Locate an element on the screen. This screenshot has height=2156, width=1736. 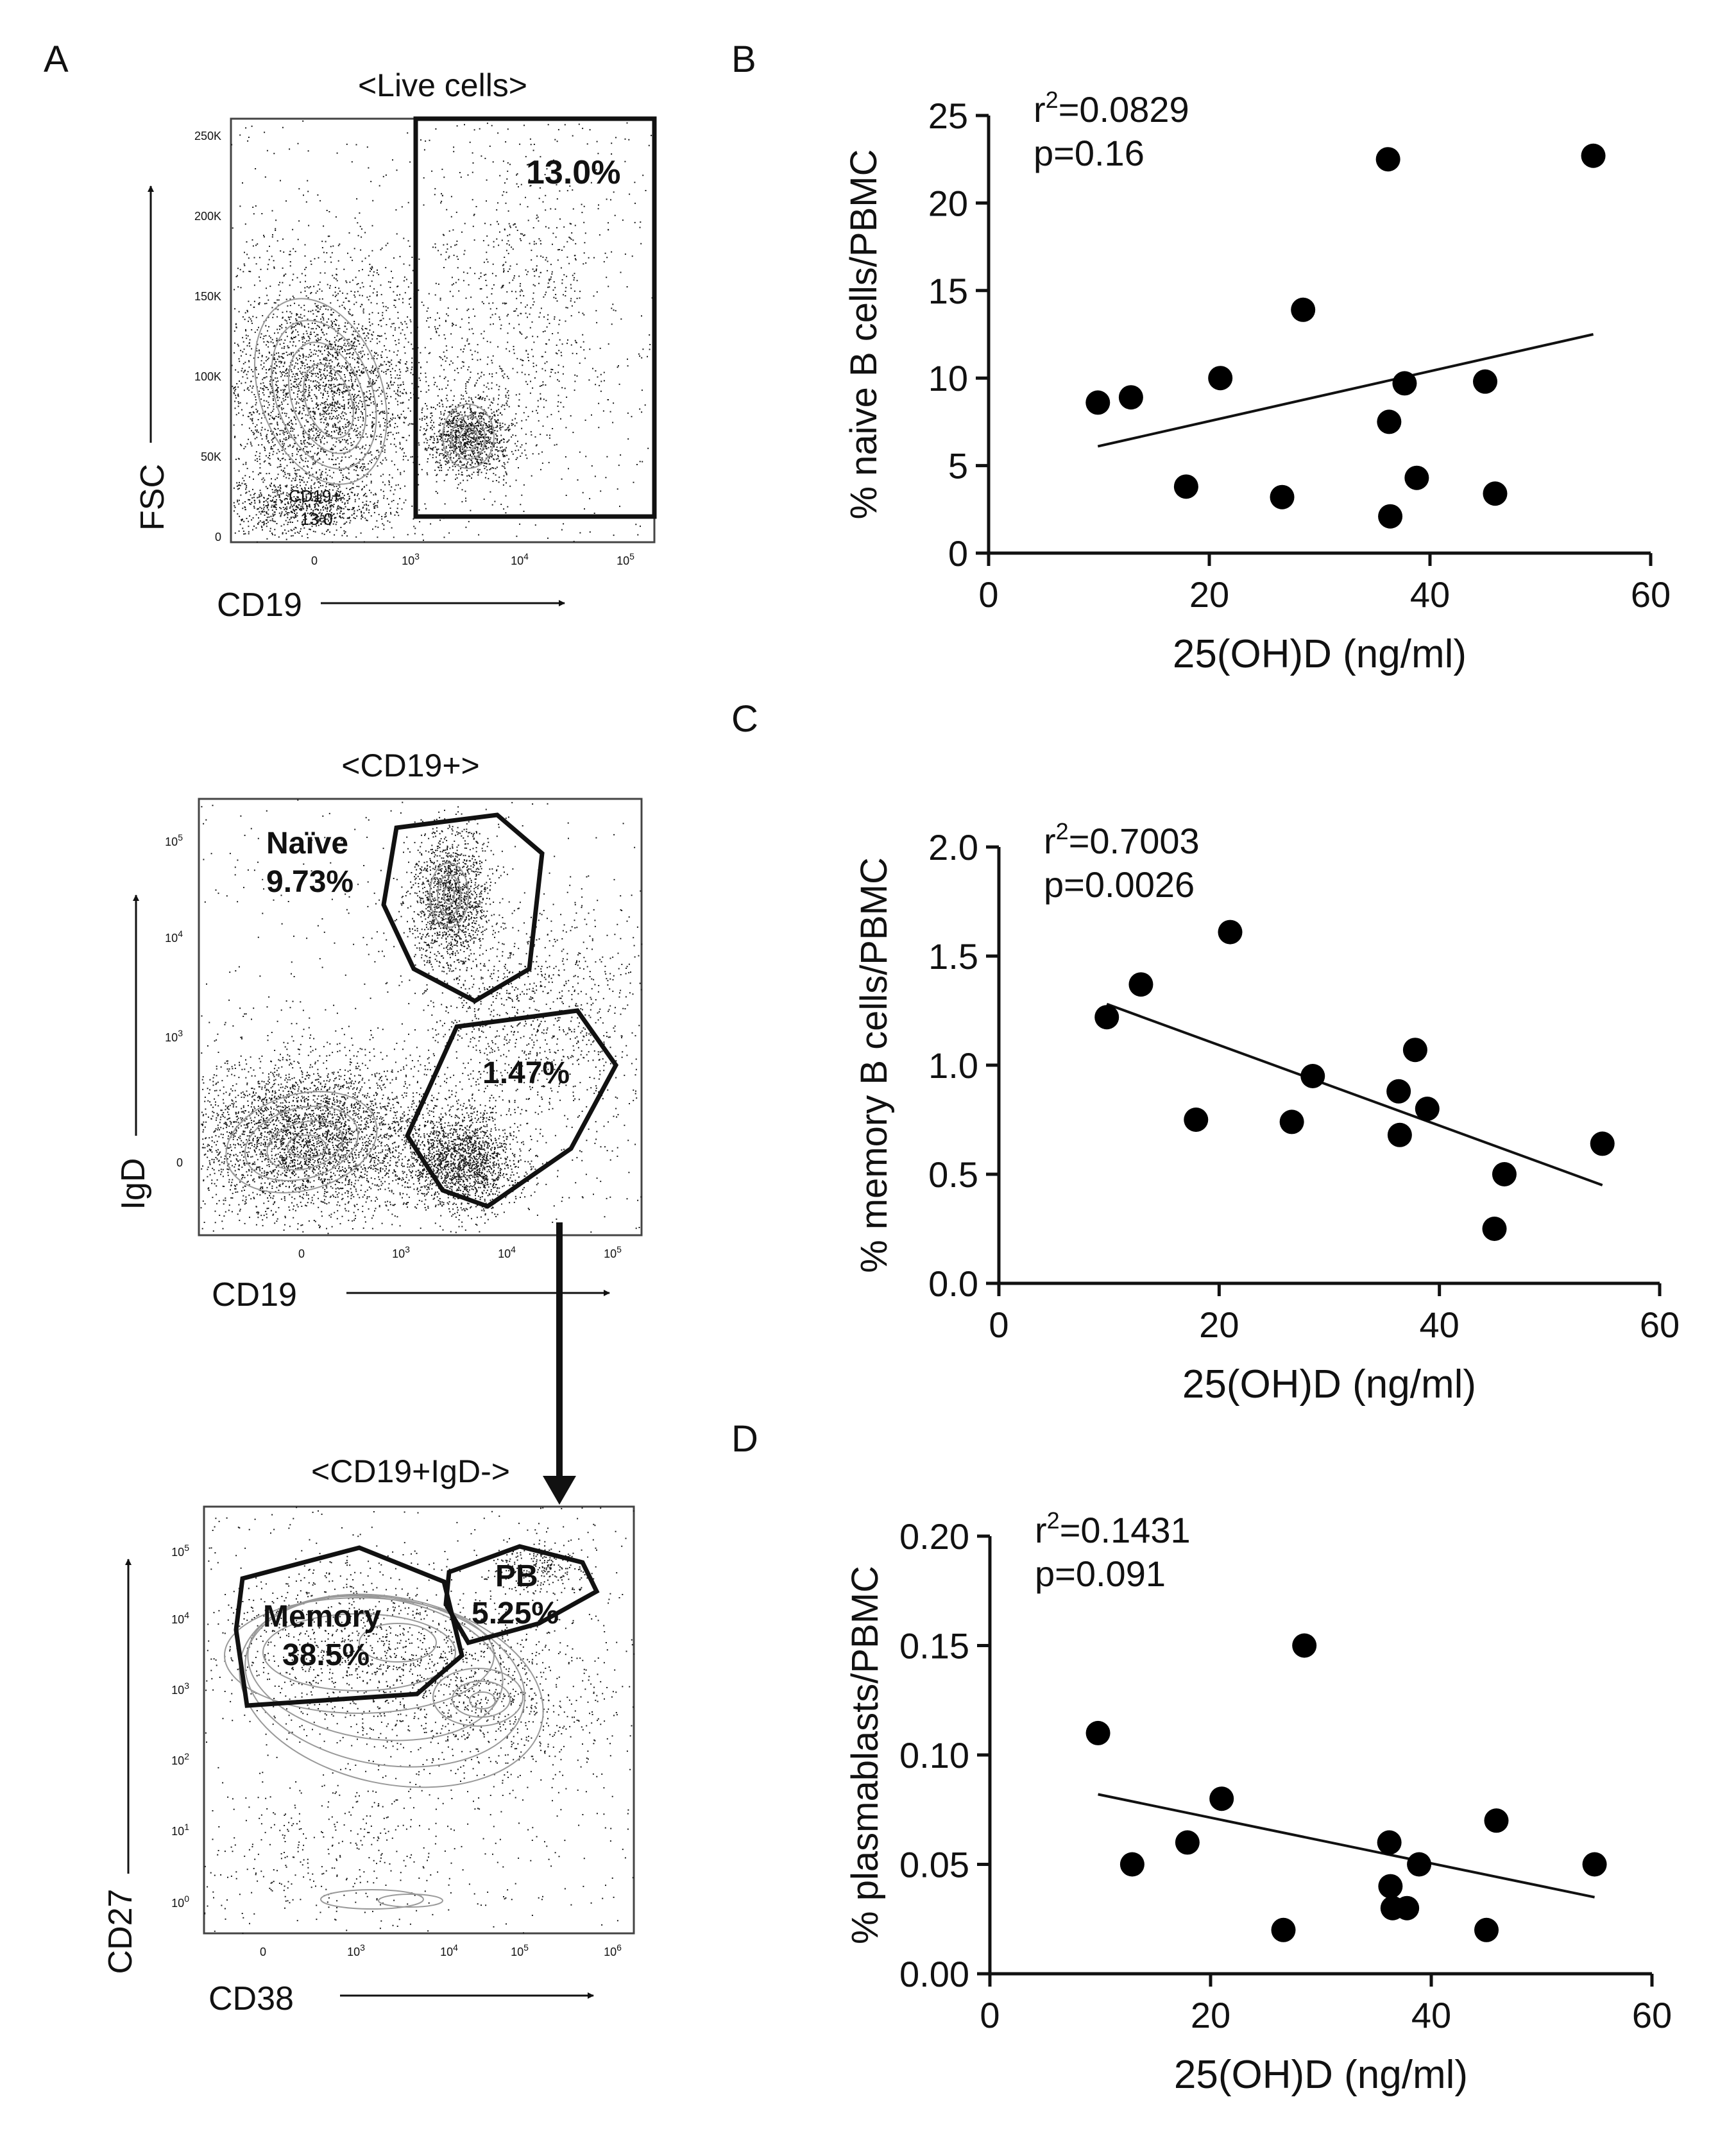
flow-live-xtick: 10⁴ is located at coordinates (520, 559).